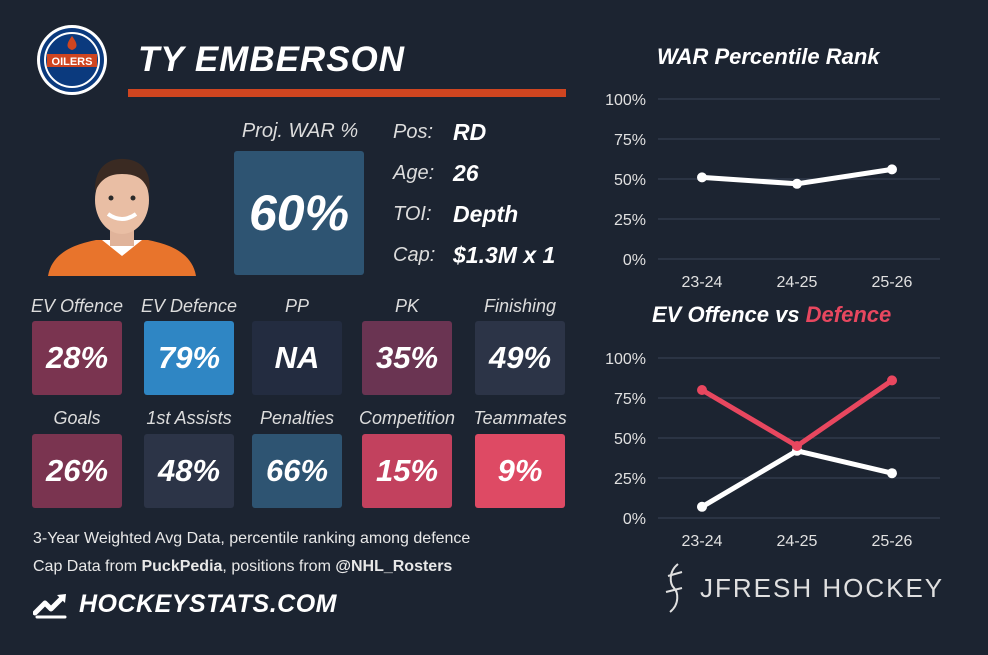 Image resolution: width=988 pixels, height=655 pixels. Describe the element at coordinates (772, 191) in the screenshot. I see `chart-war-percentile: 0% 25% 50% 75% 100% 23-24 24-25 25-26` at that location.